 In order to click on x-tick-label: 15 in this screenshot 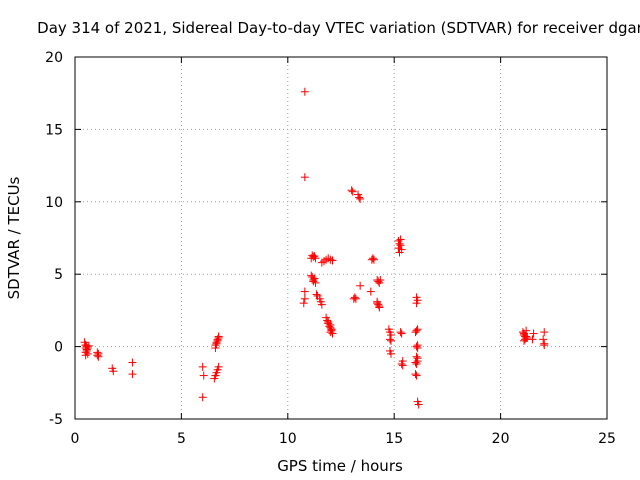, I will do `click(394, 439)`.